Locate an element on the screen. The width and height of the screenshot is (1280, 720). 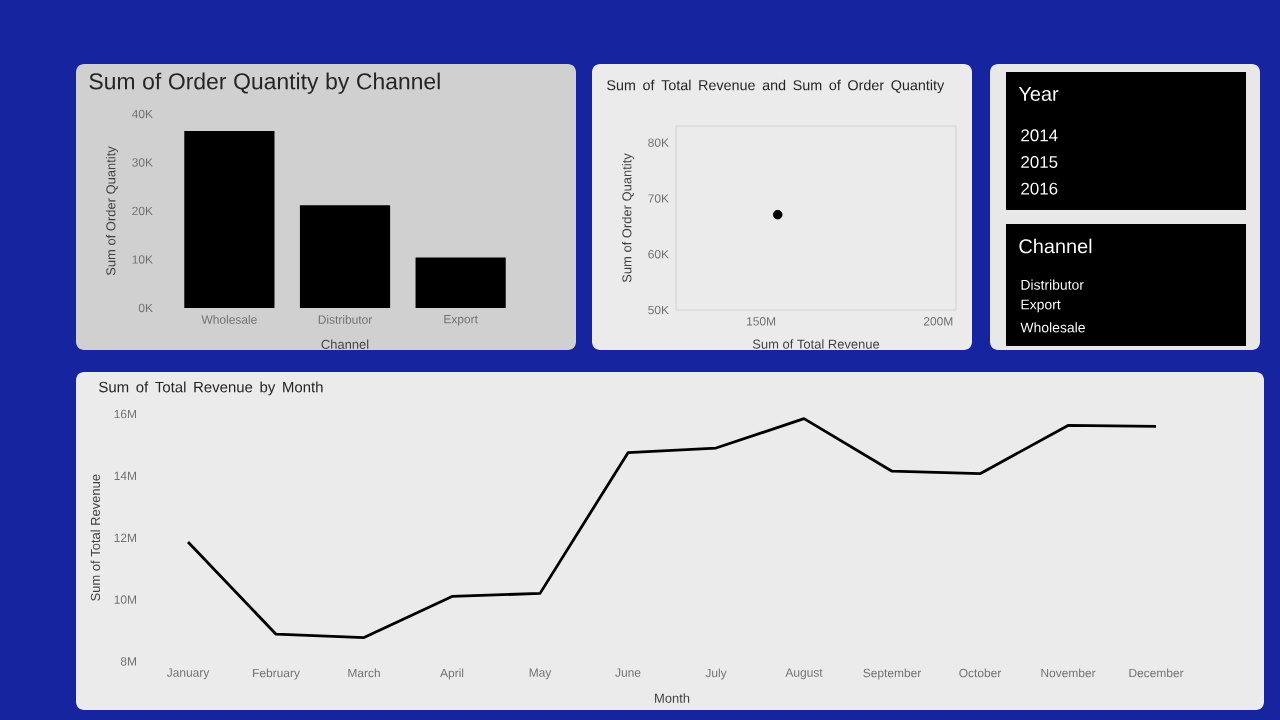
category-label: 2015 is located at coordinates (1039, 162).